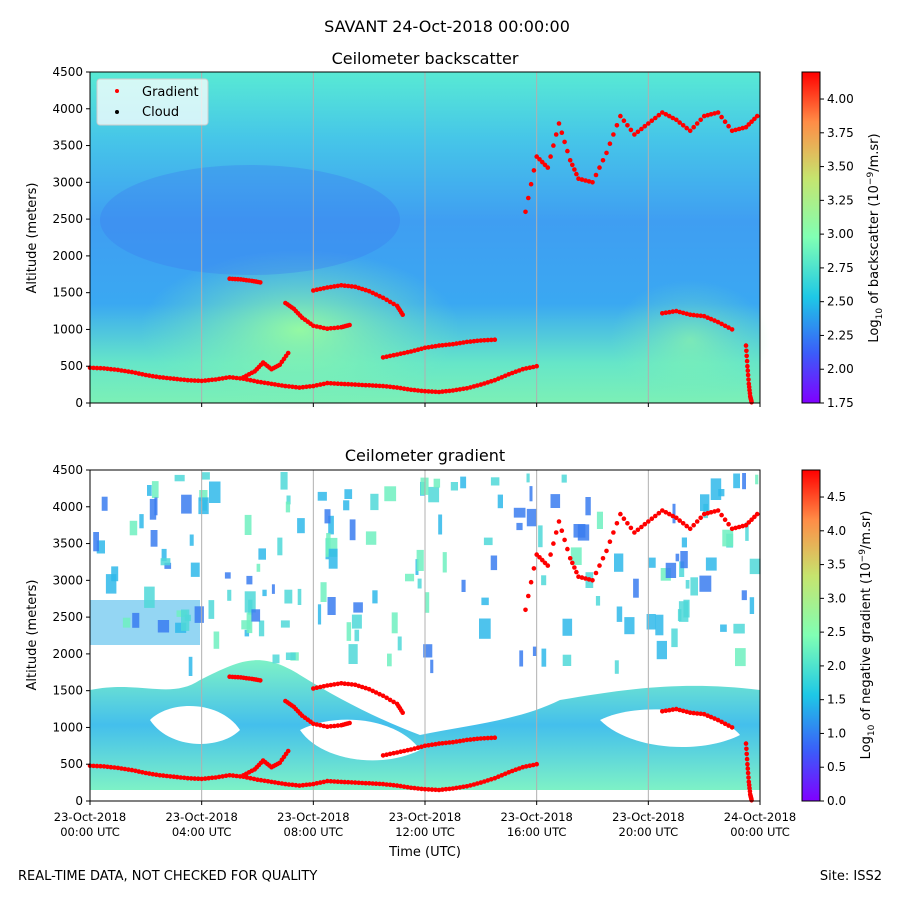  I want to click on gradient-xlabel: Time (UTC), so click(424, 852).